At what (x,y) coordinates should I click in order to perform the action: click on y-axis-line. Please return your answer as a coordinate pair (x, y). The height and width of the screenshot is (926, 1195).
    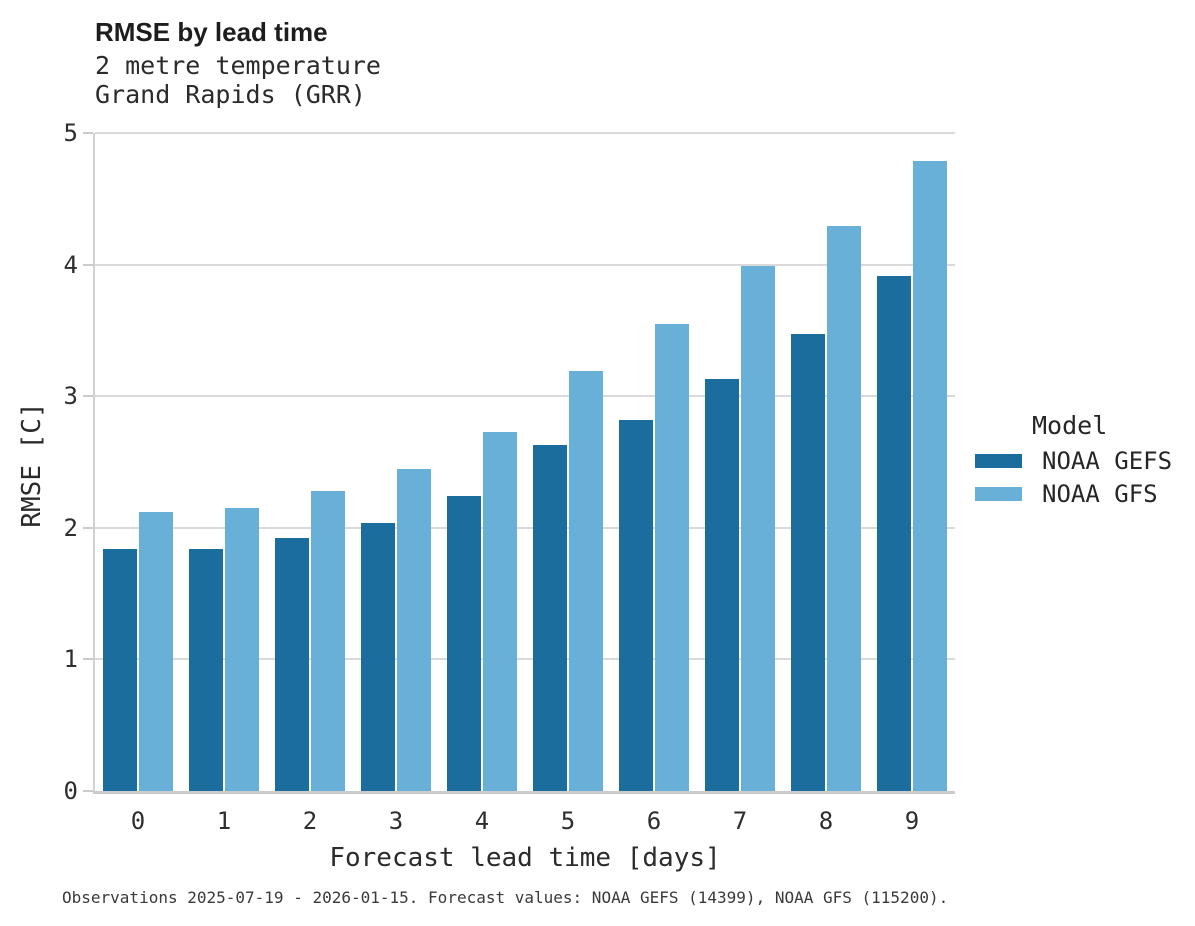
    Looking at the image, I should click on (94, 462).